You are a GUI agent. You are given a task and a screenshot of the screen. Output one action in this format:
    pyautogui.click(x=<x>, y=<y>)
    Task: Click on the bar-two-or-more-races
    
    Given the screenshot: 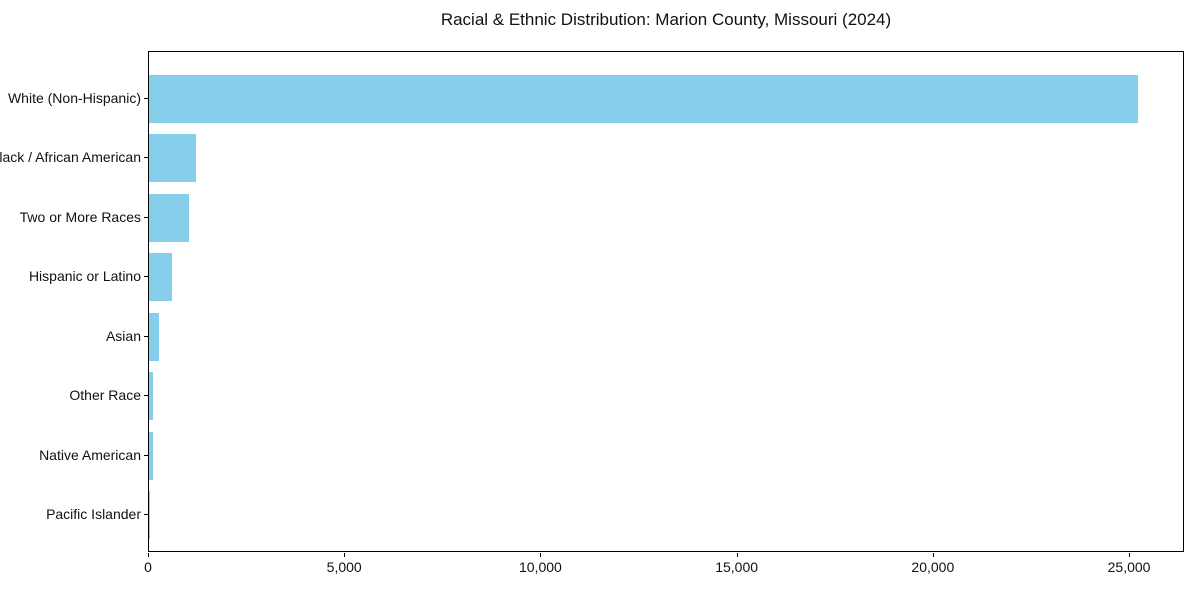 What is the action you would take?
    pyautogui.click(x=169, y=217)
    